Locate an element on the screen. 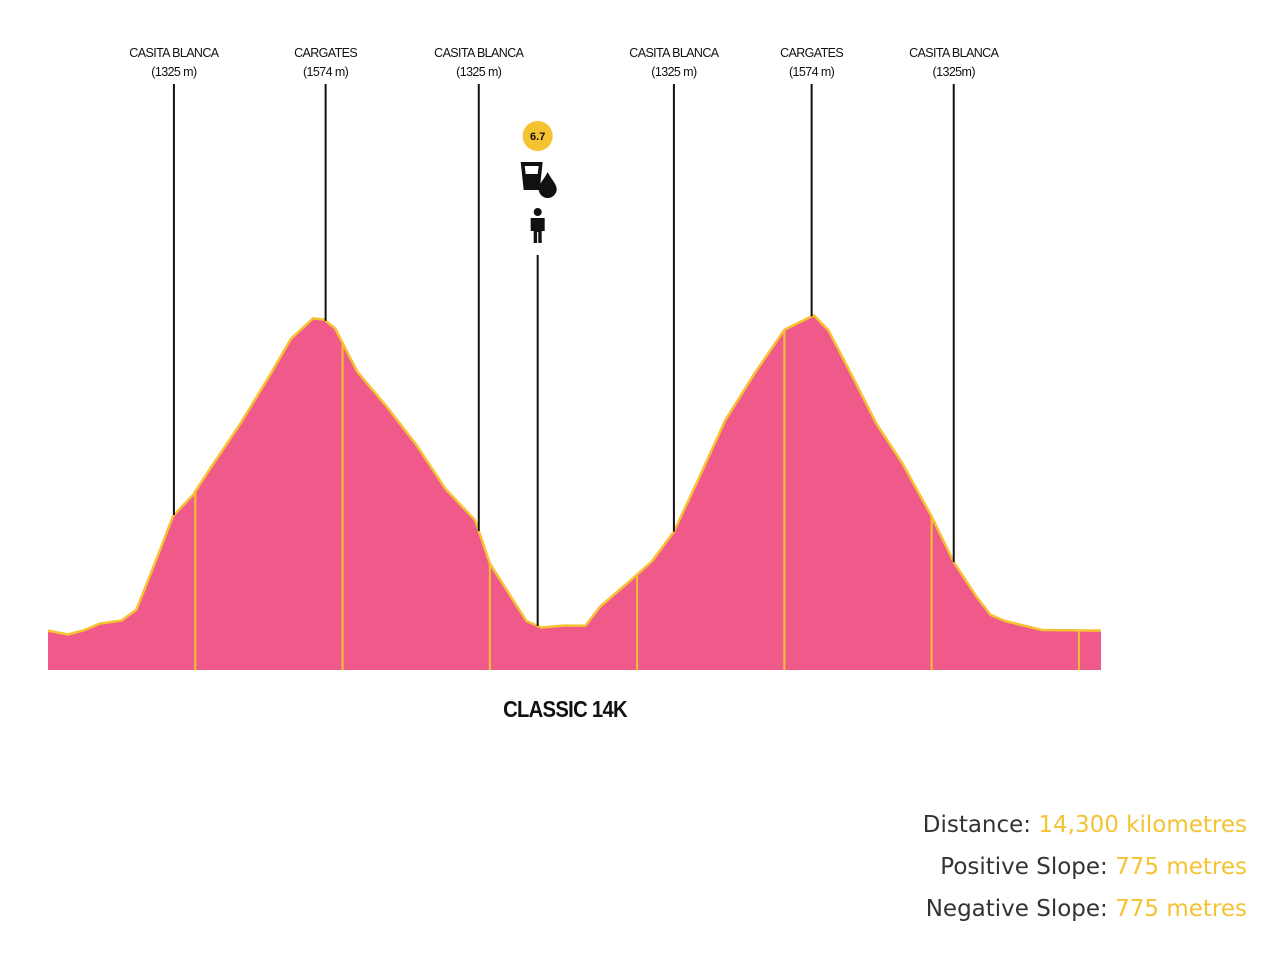  waypoint-elevation-5: (1574 m) is located at coordinates (812, 72).